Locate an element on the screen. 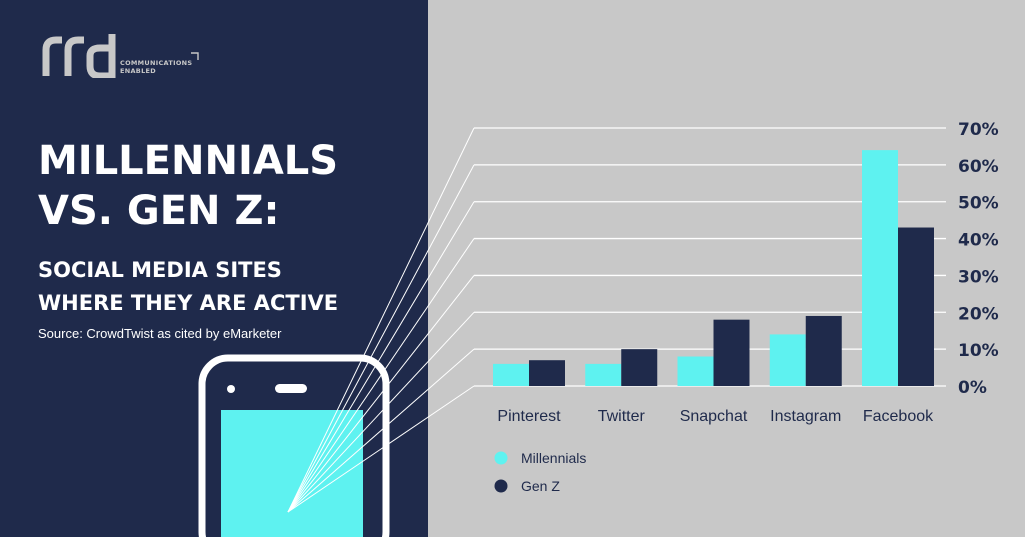  x-category-label: Twitter is located at coordinates (622, 416).